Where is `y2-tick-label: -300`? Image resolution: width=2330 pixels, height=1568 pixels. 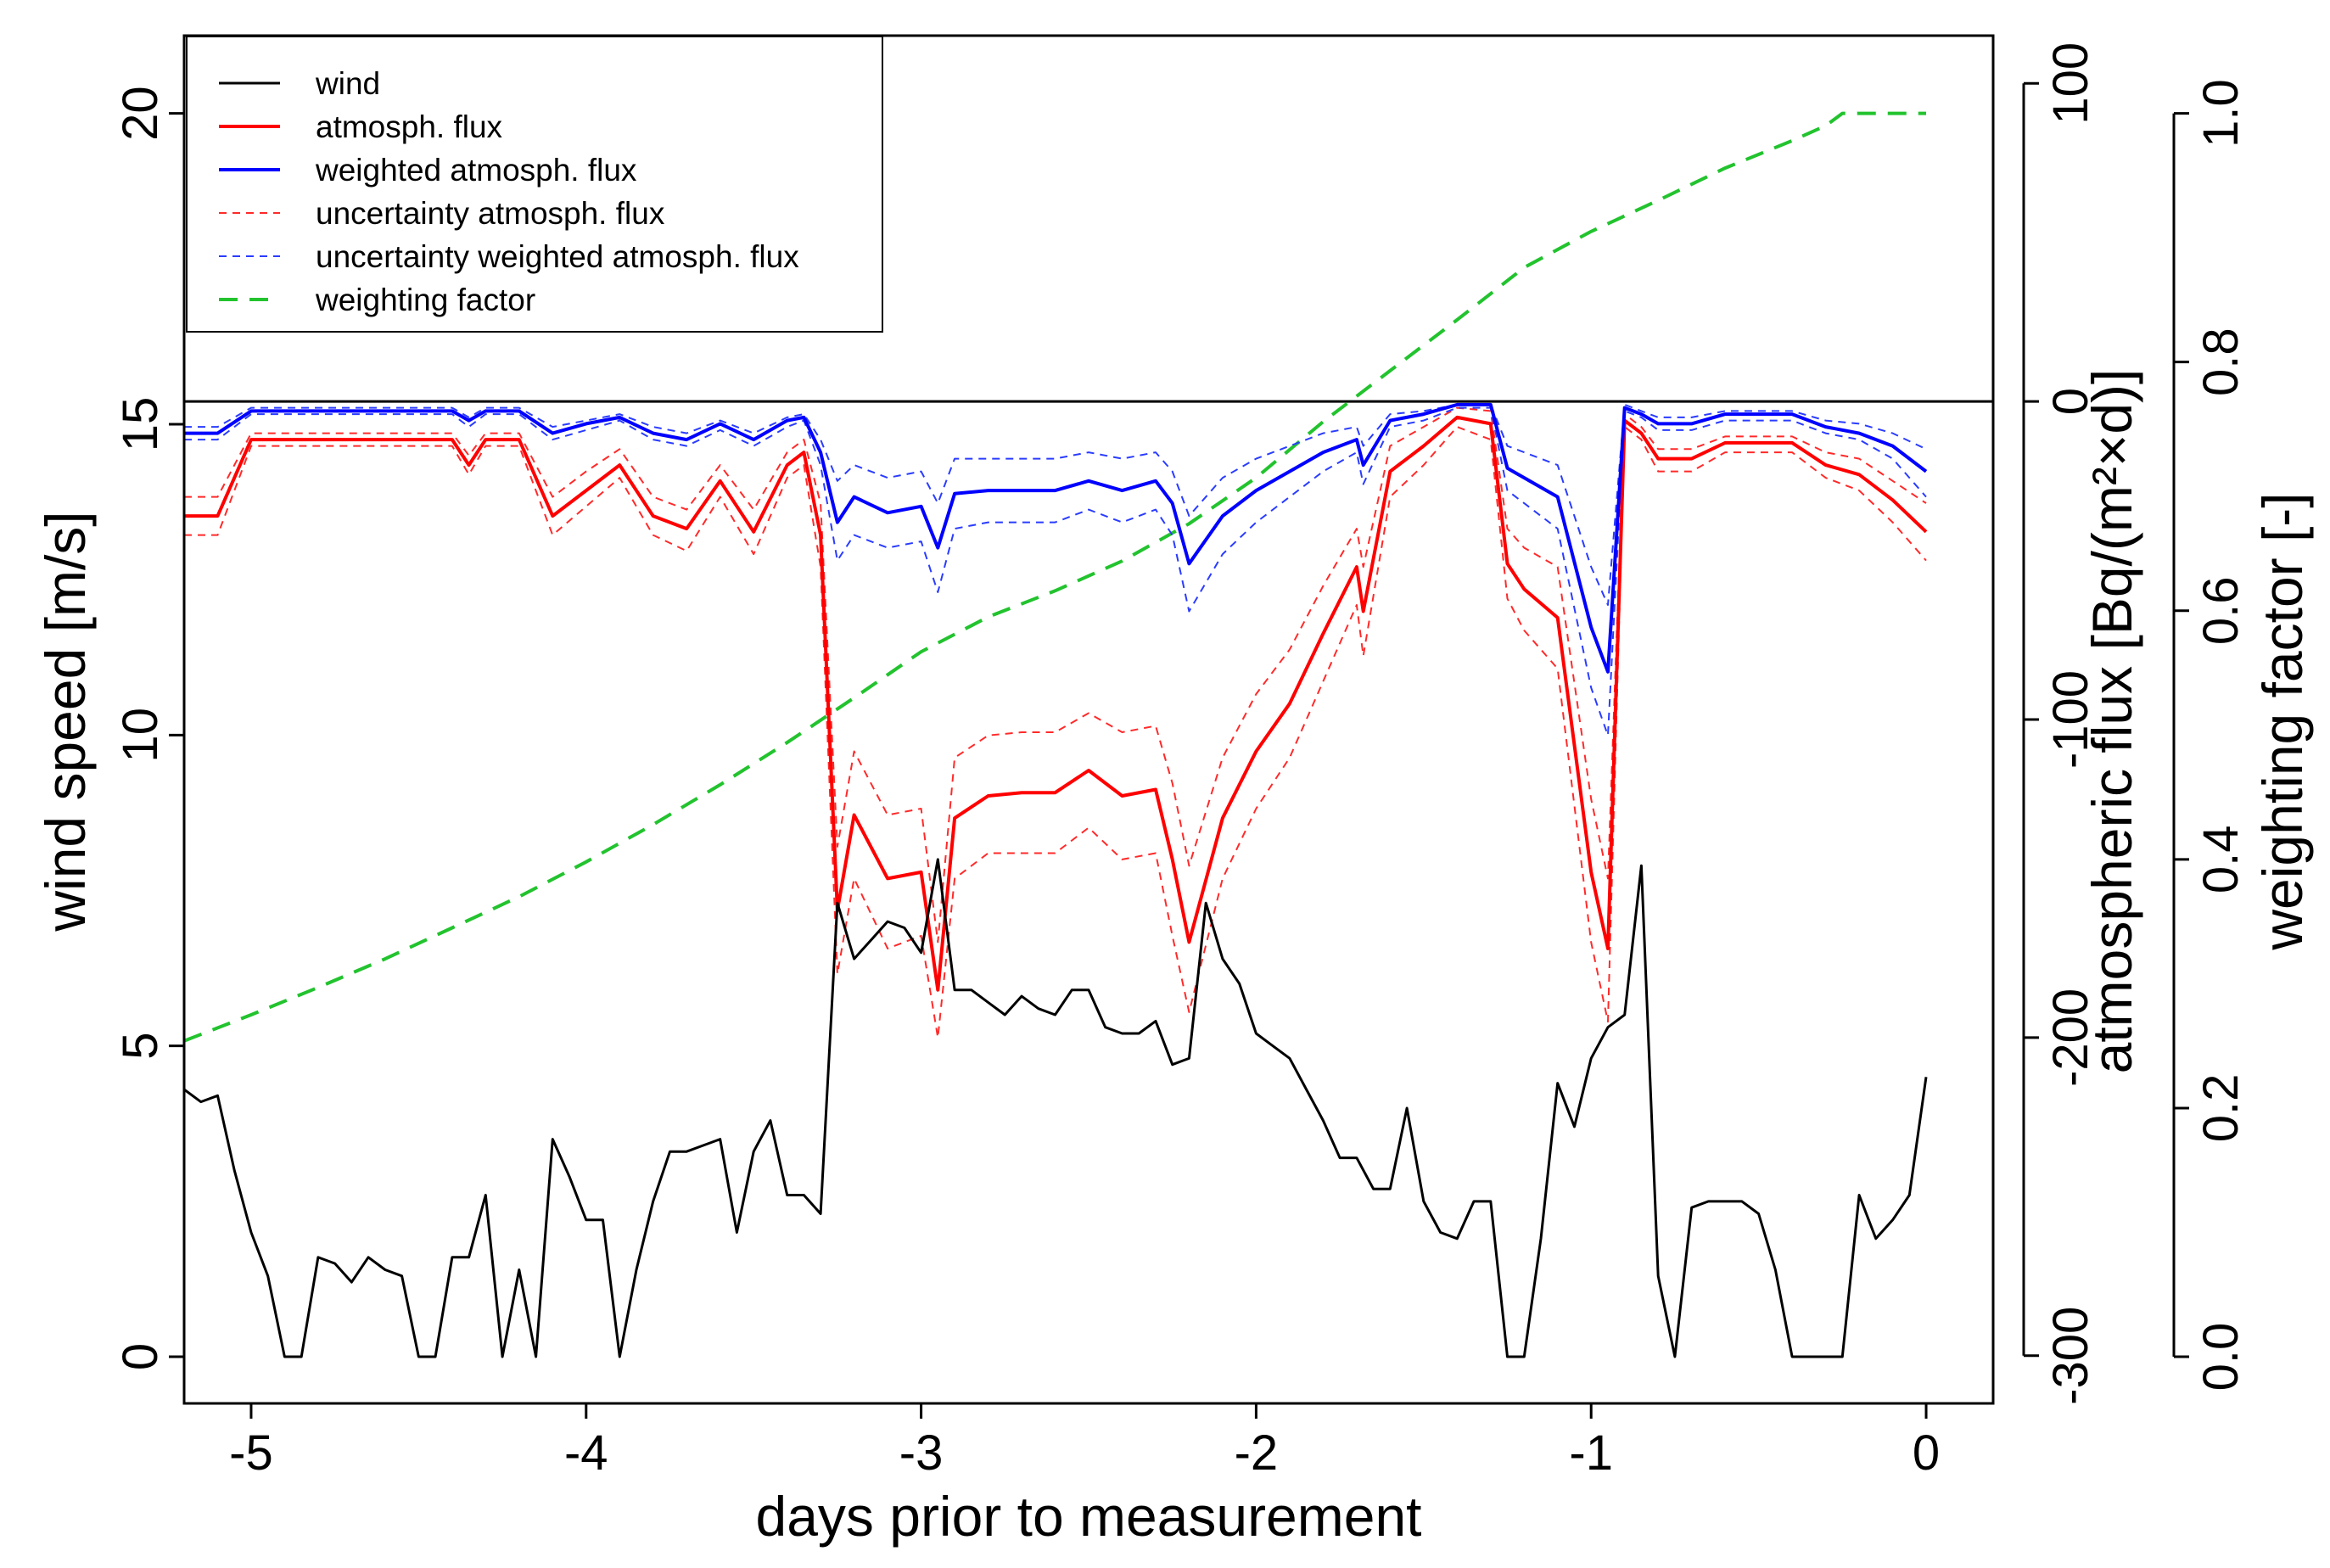
y2-tick-label: -300 is located at coordinates (2070, 1356).